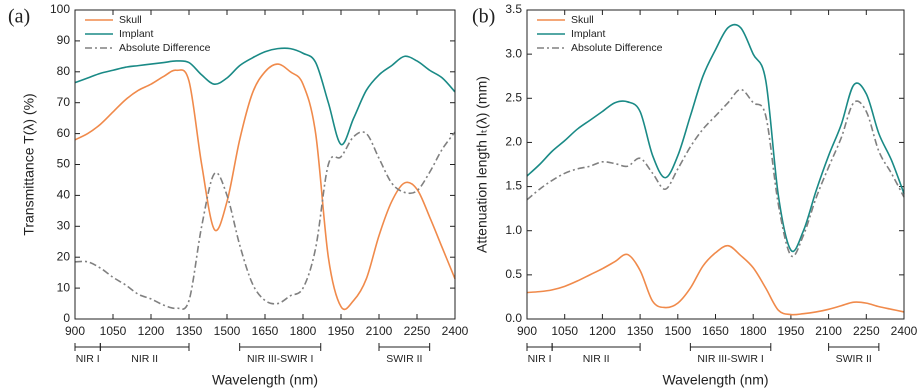 The width and height of the screenshot is (917, 391). Describe the element at coordinates (513, 97) in the screenshot. I see `y-tick-label: 2.5` at that location.